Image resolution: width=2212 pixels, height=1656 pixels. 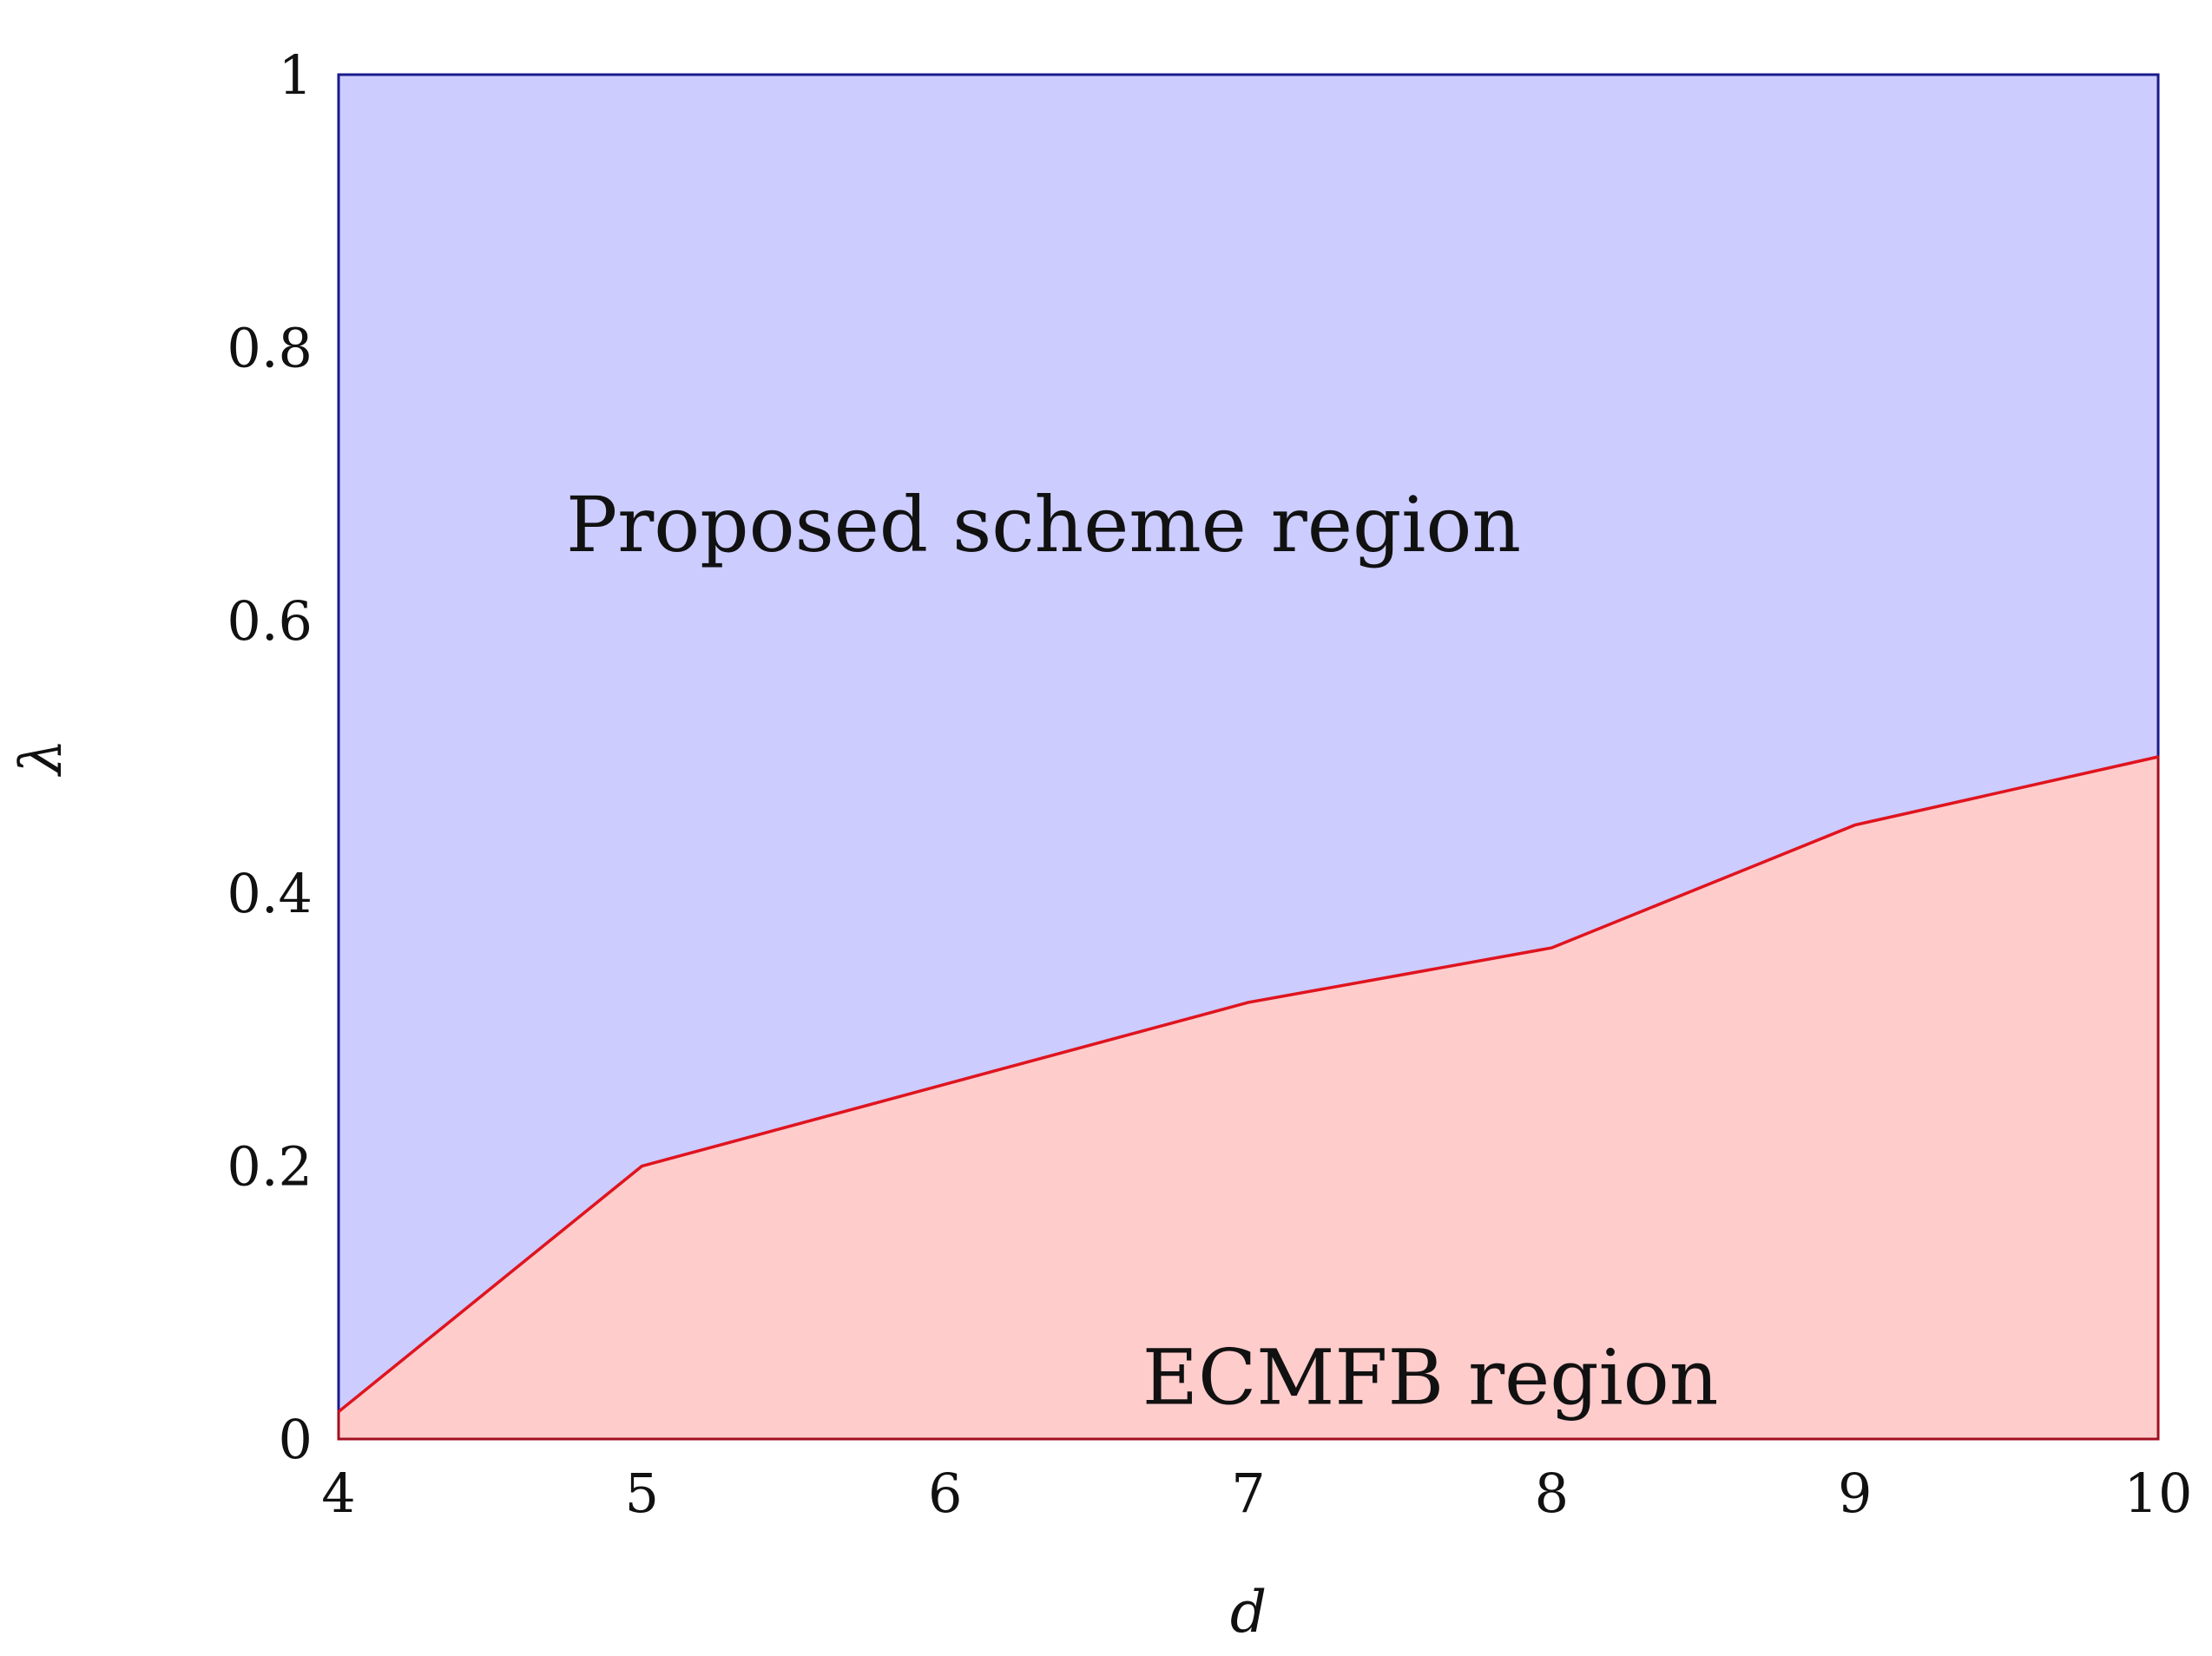 What do you see at coordinates (296, 1439) in the screenshot?
I see `y-tick-label: 0` at bounding box center [296, 1439].